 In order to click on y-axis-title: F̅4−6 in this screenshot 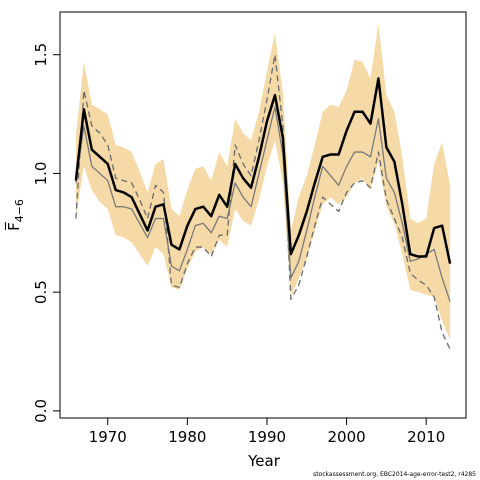, I will do `click(15, 215)`.